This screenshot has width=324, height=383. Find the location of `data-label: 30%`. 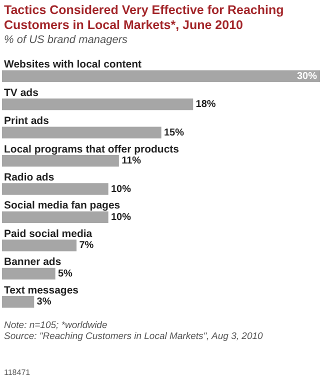

data-label: 30% is located at coordinates (307, 76).